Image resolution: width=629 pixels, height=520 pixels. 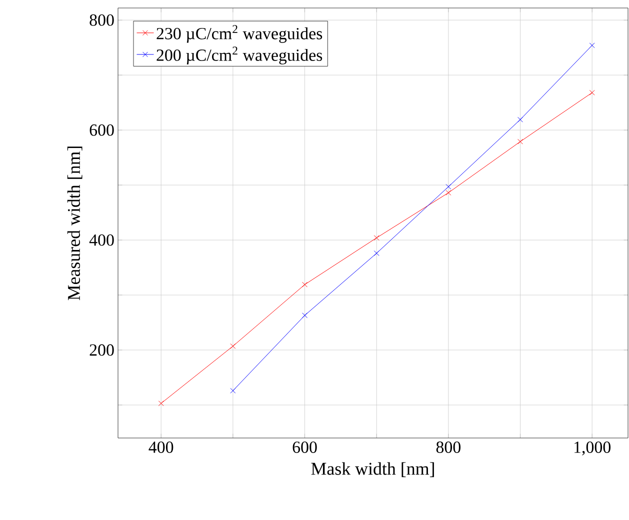 What do you see at coordinates (304, 447) in the screenshot?
I see `x-tick-label: 600` at bounding box center [304, 447].